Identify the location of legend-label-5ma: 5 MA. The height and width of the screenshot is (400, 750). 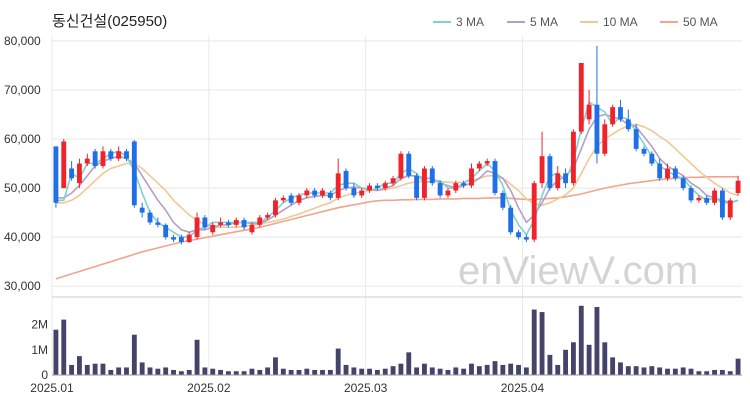
(544, 22).